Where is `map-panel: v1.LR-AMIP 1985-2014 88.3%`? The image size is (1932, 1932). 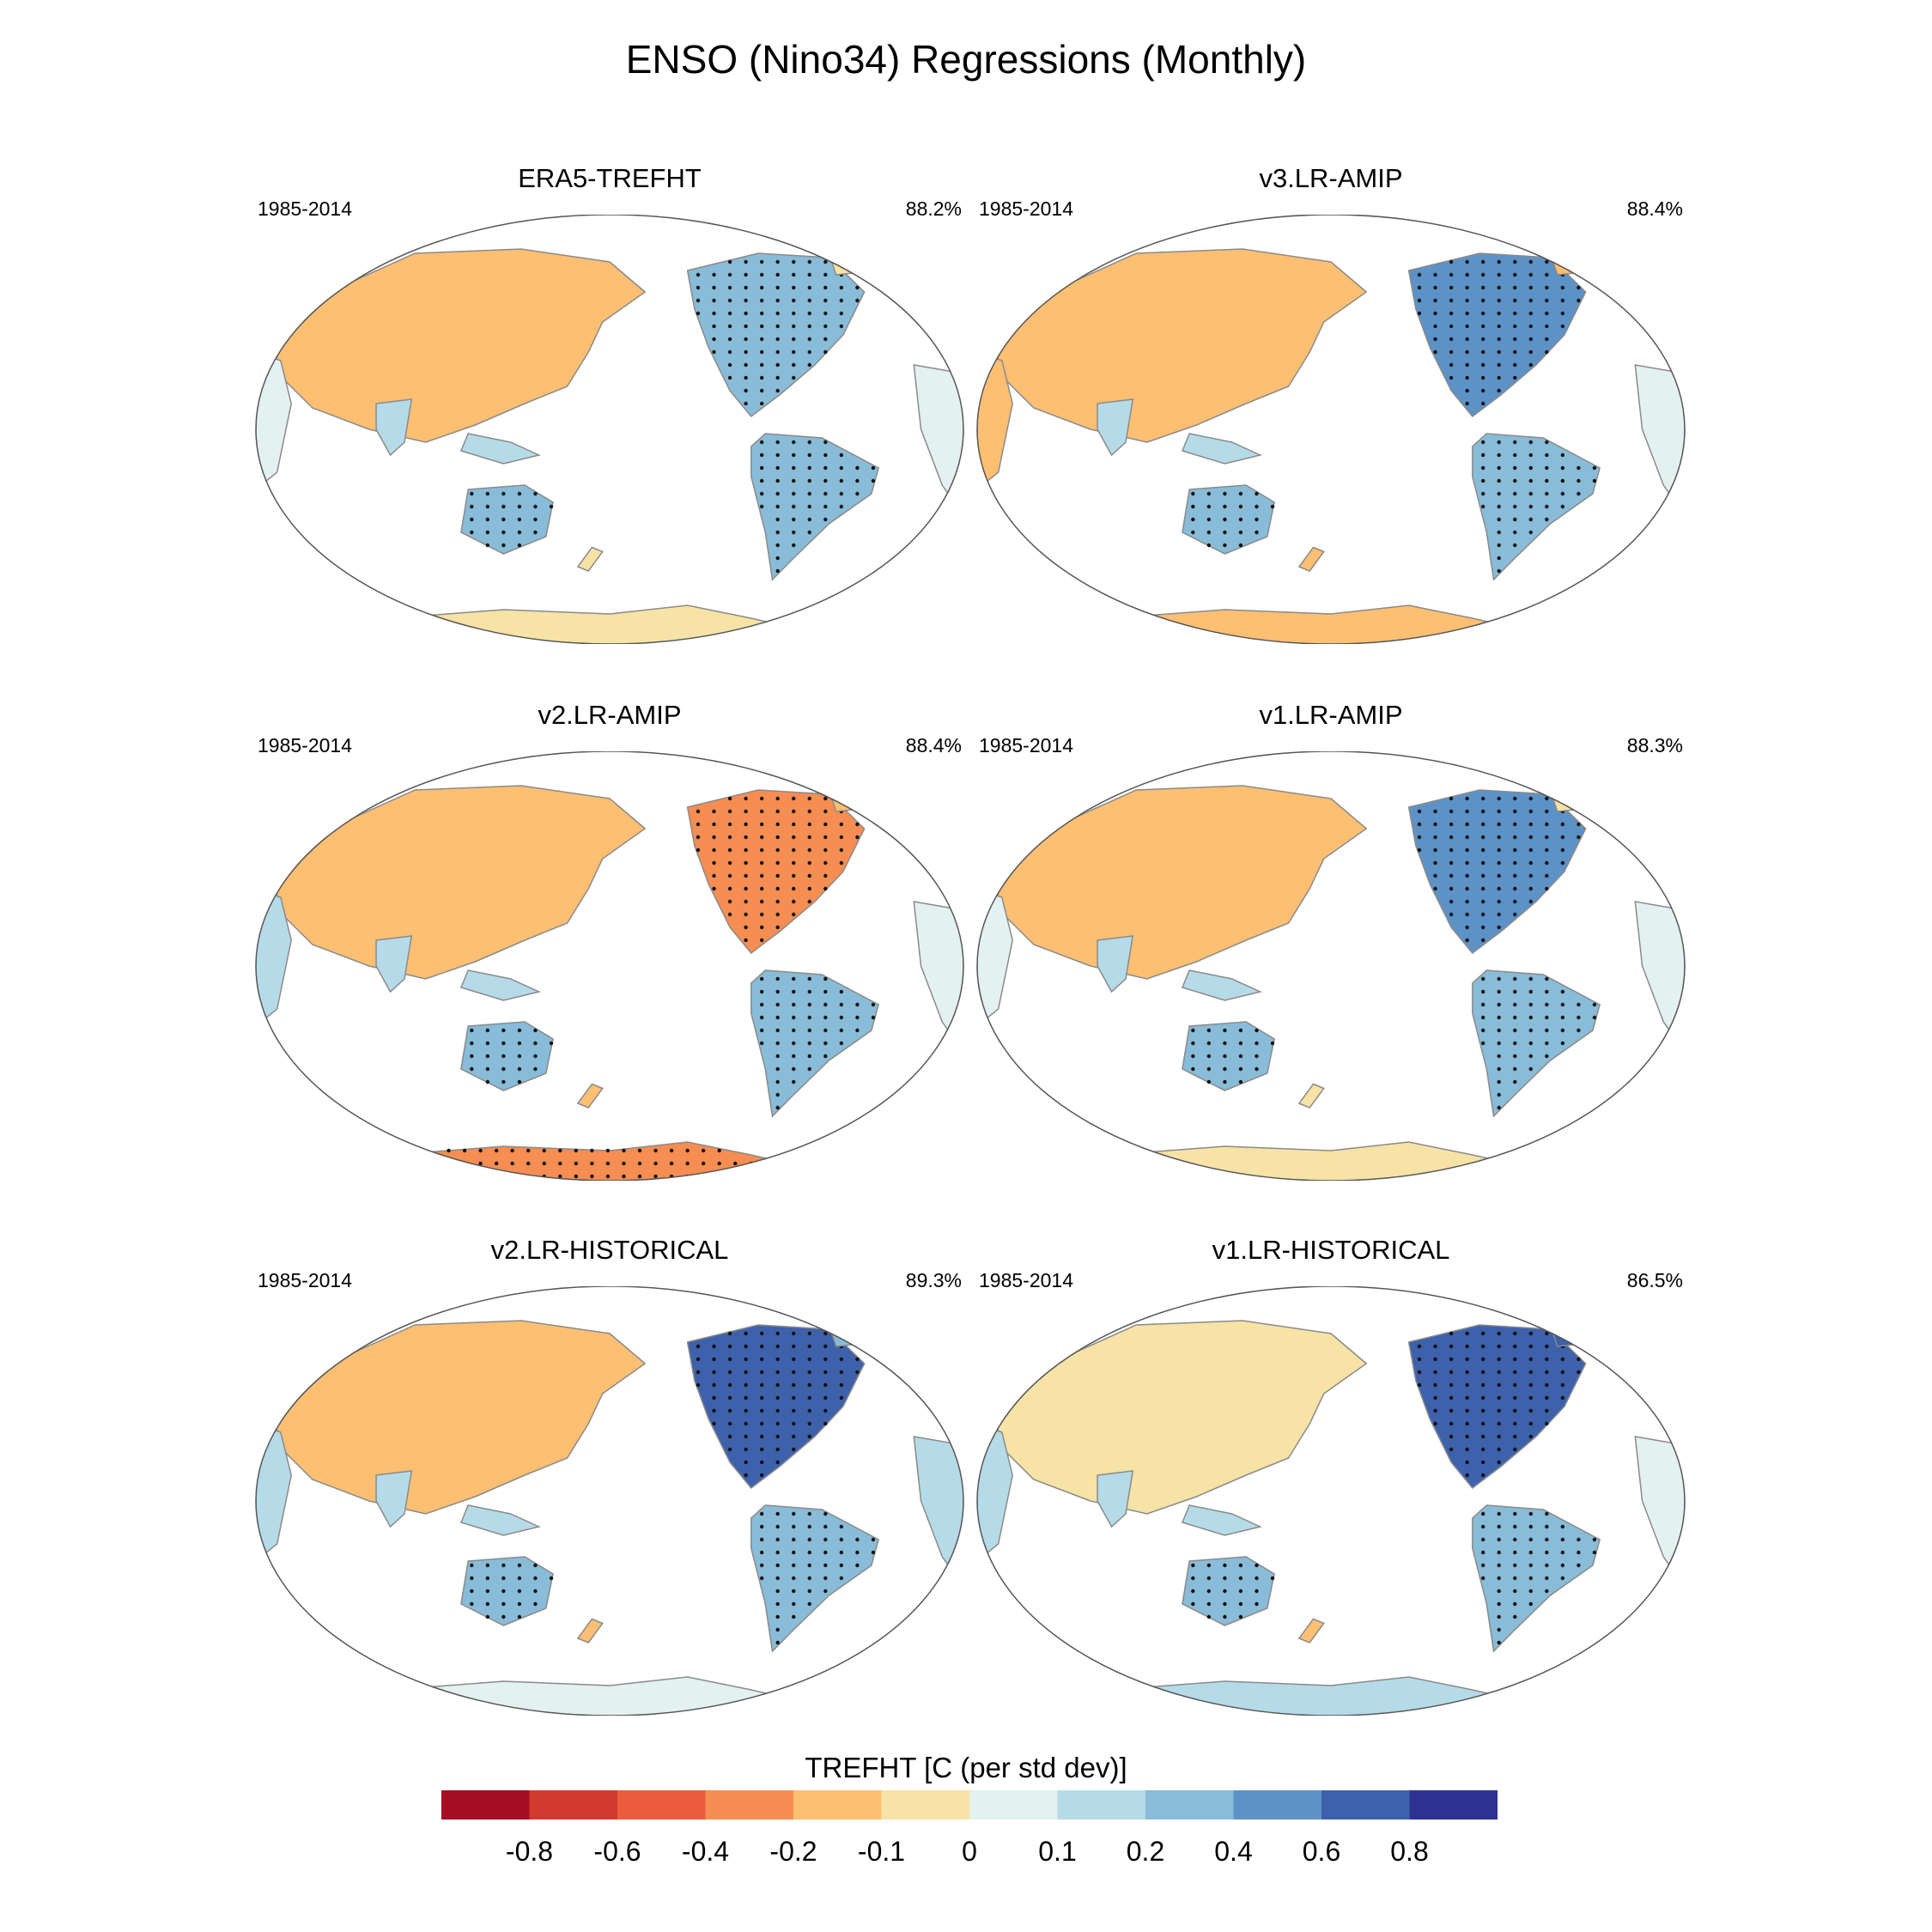
map-panel: v1.LR-AMIP 1985-2014 88.3% is located at coordinates (1331, 940).